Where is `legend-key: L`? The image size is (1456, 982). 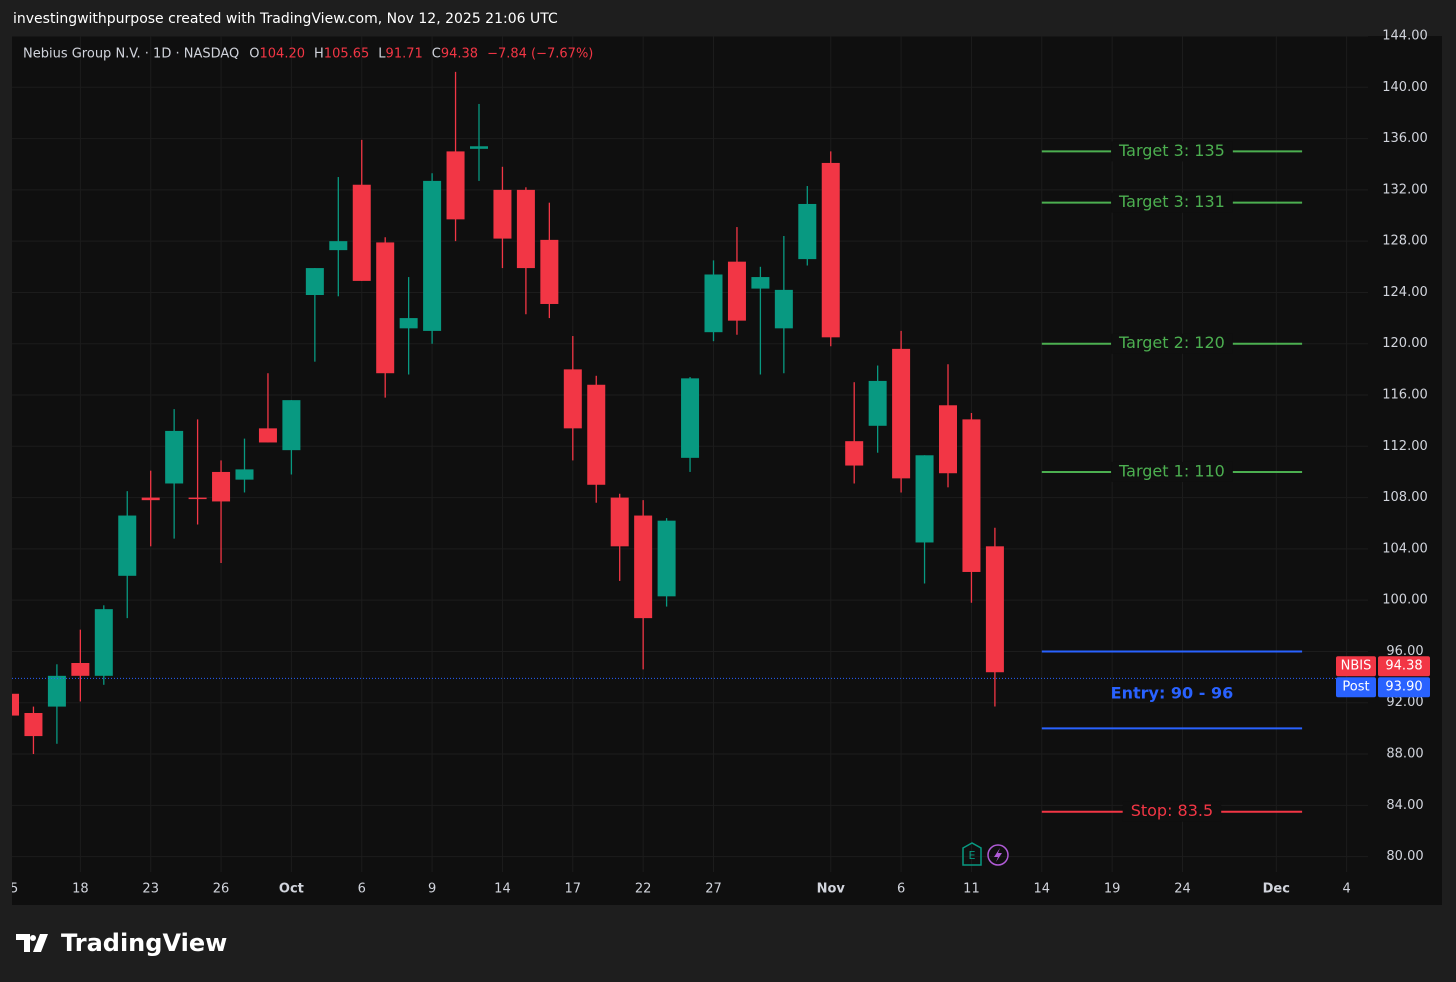
legend-key: L is located at coordinates (382, 54).